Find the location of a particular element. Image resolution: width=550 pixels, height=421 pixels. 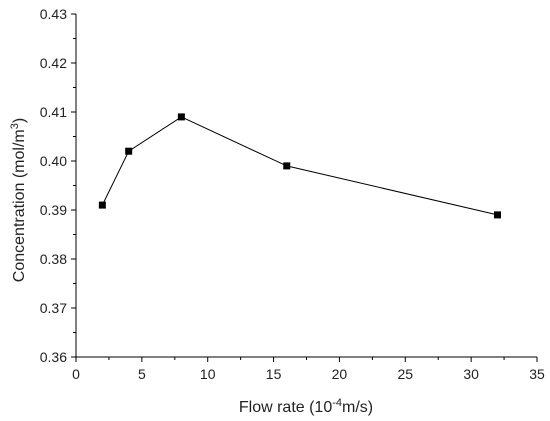

y-tick-label: 0.37 is located at coordinates (53, 308).